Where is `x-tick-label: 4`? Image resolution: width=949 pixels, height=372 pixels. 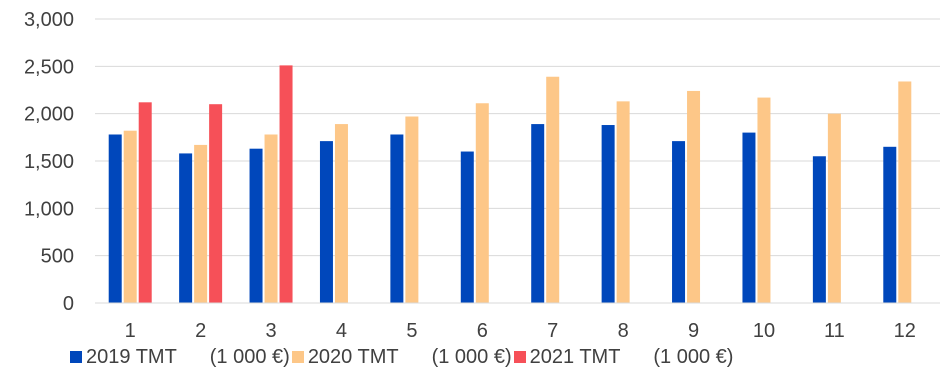 x-tick-label: 4 is located at coordinates (341, 331).